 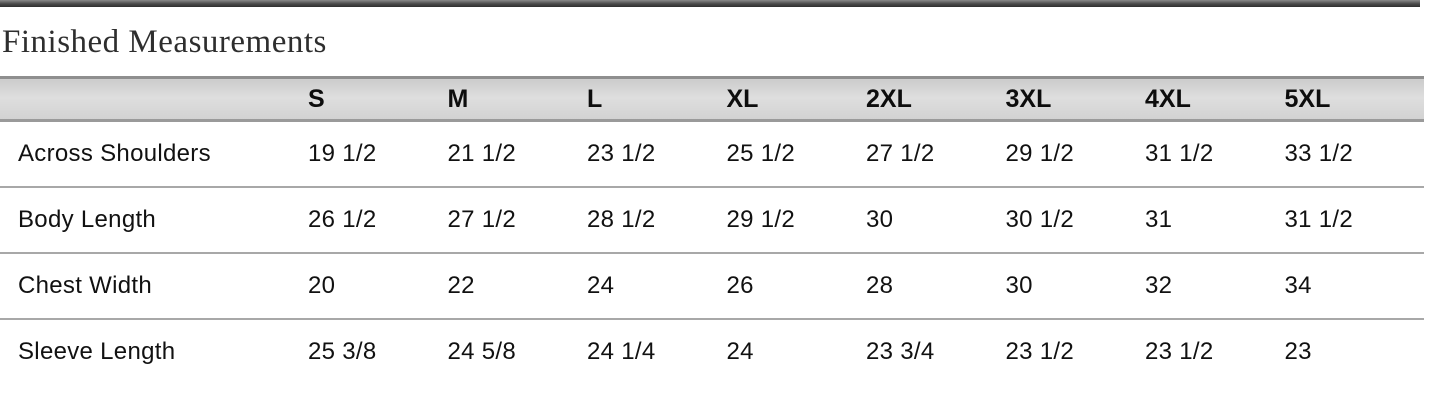 What do you see at coordinates (517, 286) in the screenshot?
I see `table-cell: 22` at bounding box center [517, 286].